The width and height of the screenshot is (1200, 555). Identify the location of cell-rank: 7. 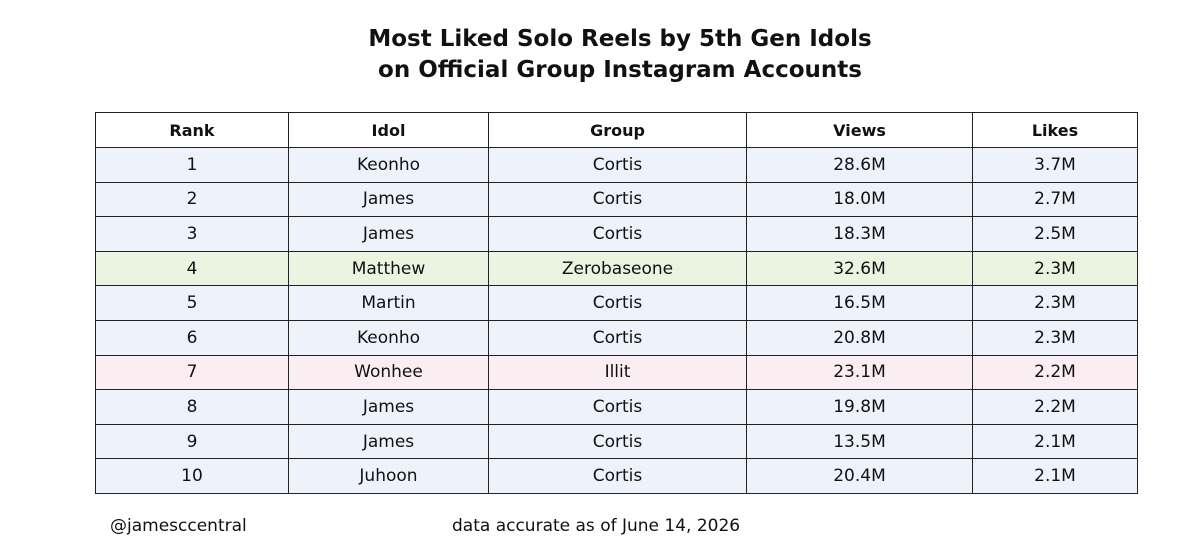
(192, 372).